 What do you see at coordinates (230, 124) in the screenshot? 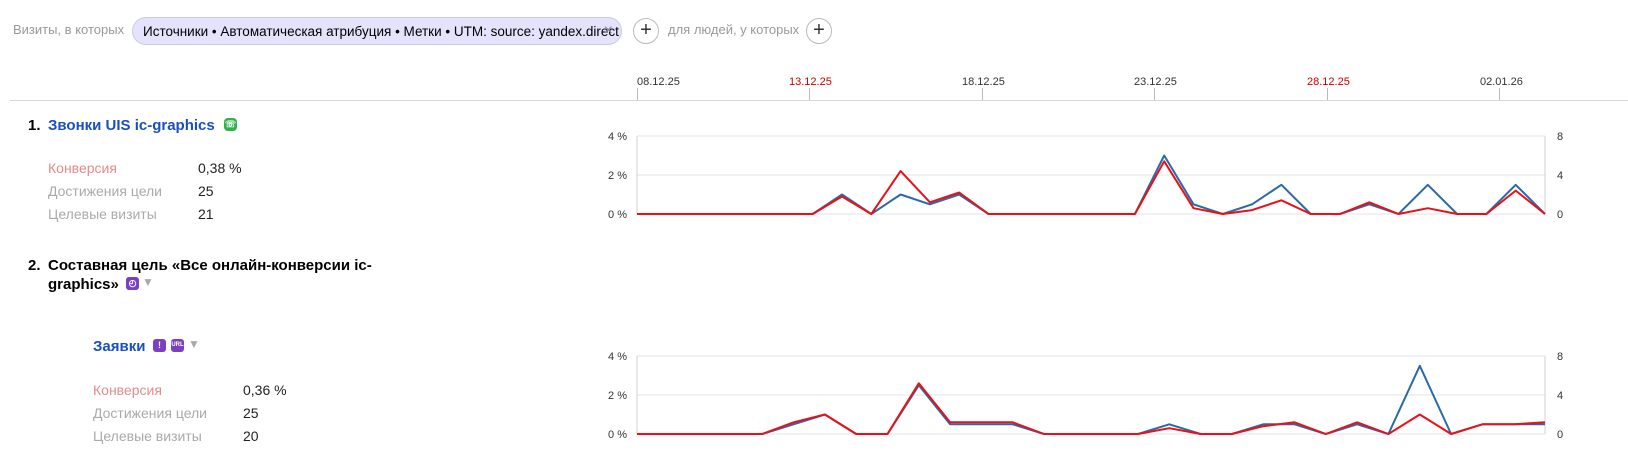
I see `phone-icon: ☏` at bounding box center [230, 124].